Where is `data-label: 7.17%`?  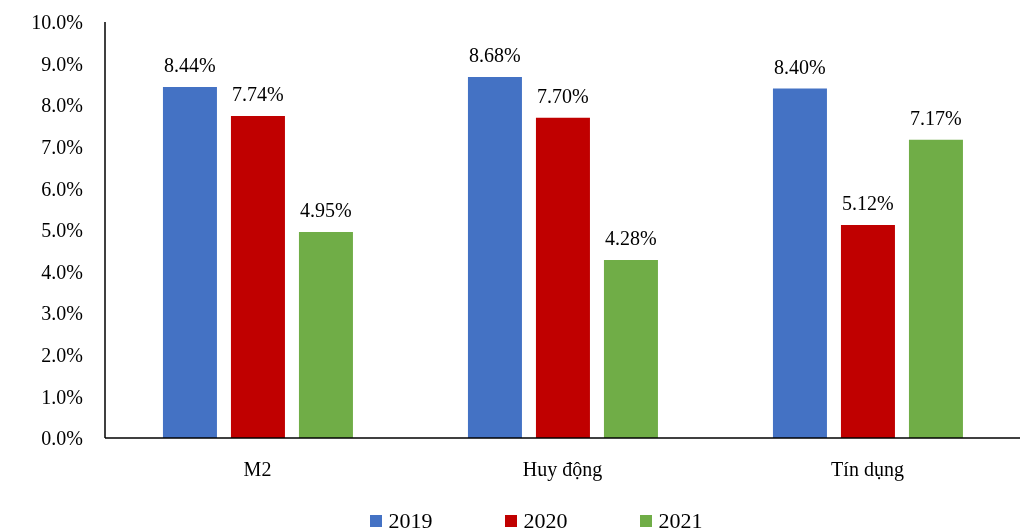
data-label: 7.17% is located at coordinates (936, 117).